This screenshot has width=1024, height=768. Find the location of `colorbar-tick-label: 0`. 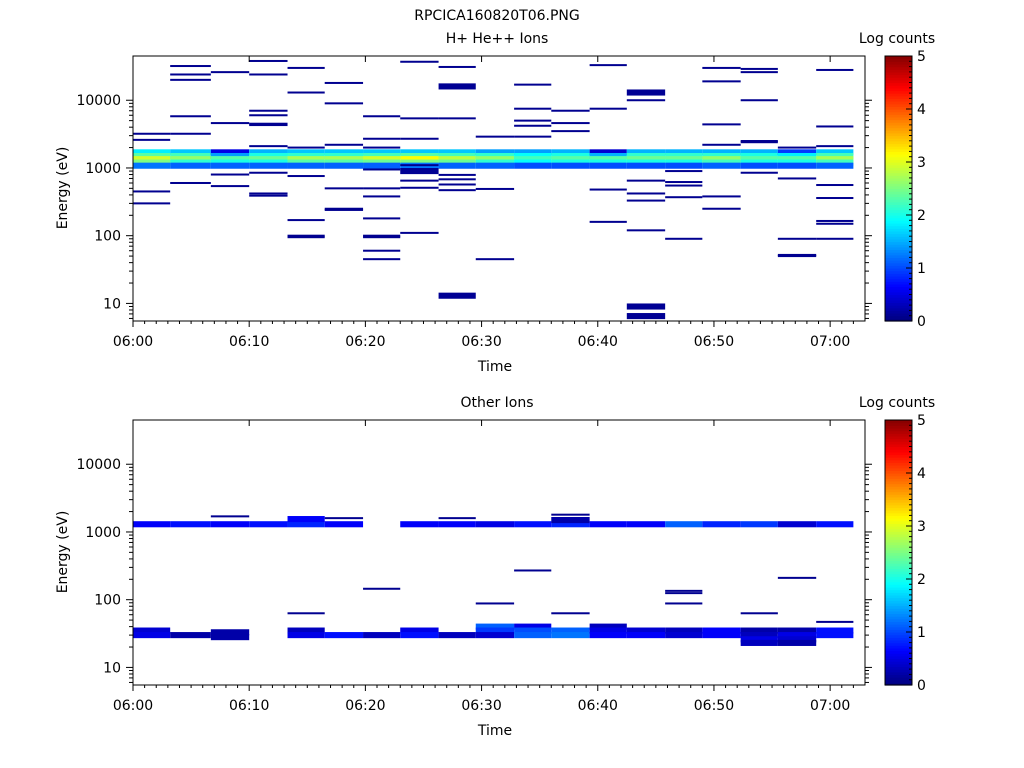

colorbar-tick-label: 0 is located at coordinates (921, 322).